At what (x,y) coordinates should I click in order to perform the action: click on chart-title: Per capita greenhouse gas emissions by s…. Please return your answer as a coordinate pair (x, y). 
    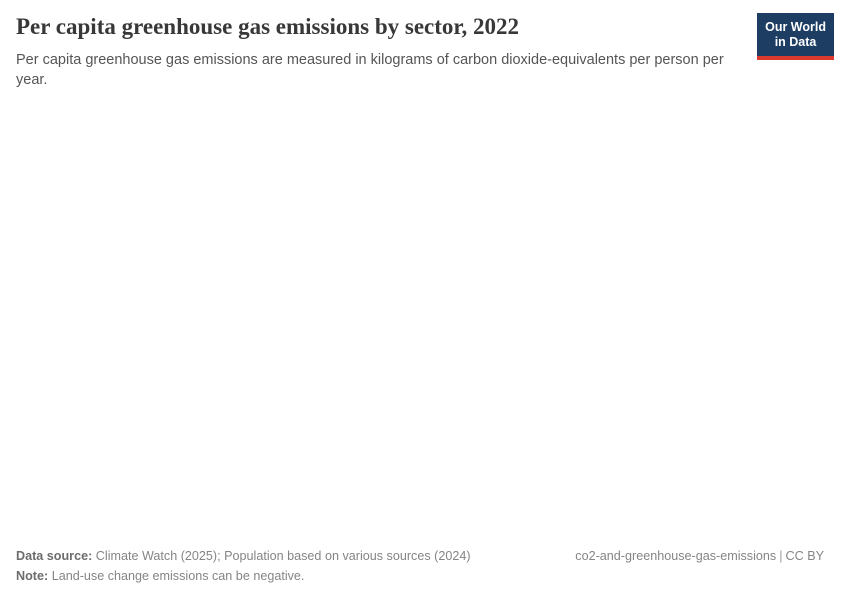
    Looking at the image, I should click on (268, 26).